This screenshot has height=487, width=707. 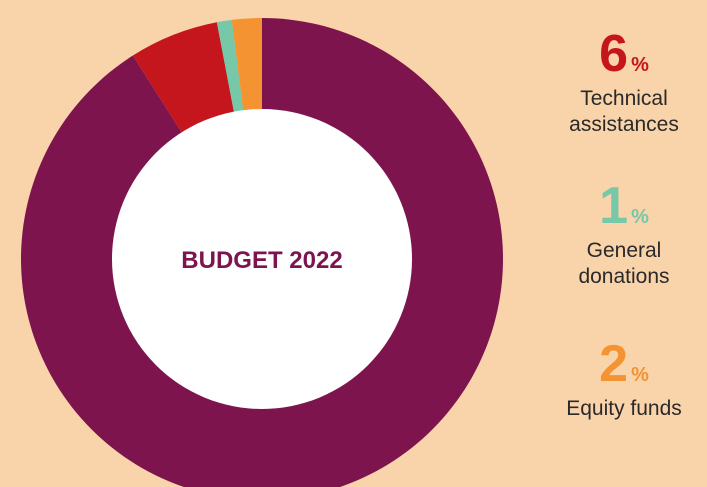 What do you see at coordinates (613, 206) in the screenshot?
I see `legend-value: 1` at bounding box center [613, 206].